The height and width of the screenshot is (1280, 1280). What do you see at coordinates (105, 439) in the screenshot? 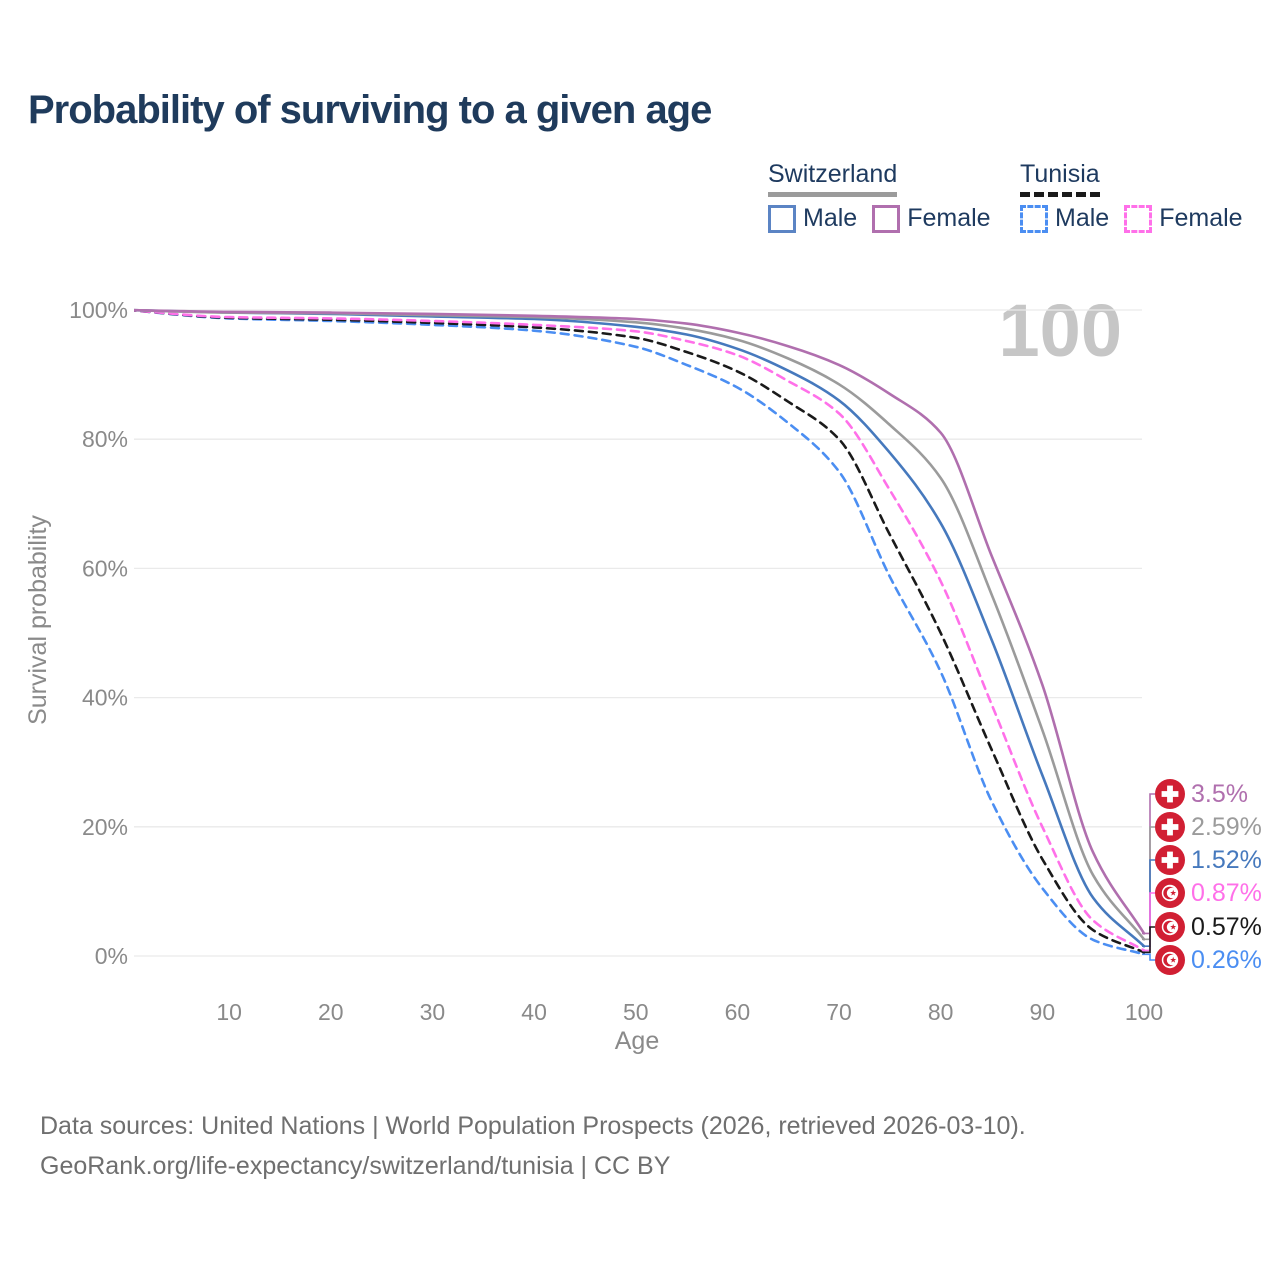
I see `y-tick-label: 80%` at bounding box center [105, 439].